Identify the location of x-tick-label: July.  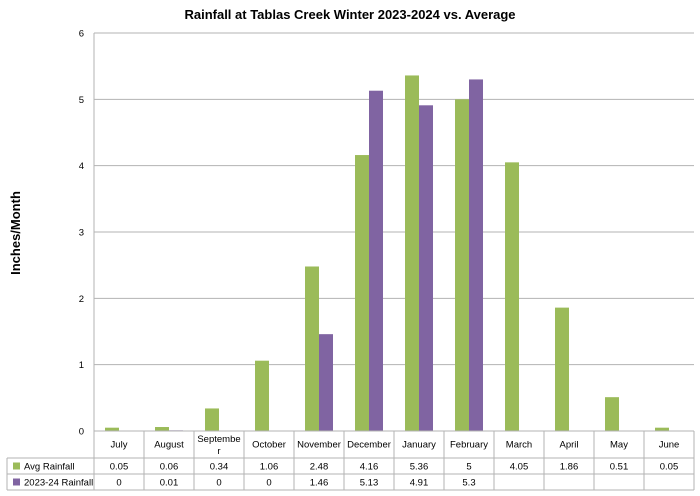
(119, 445).